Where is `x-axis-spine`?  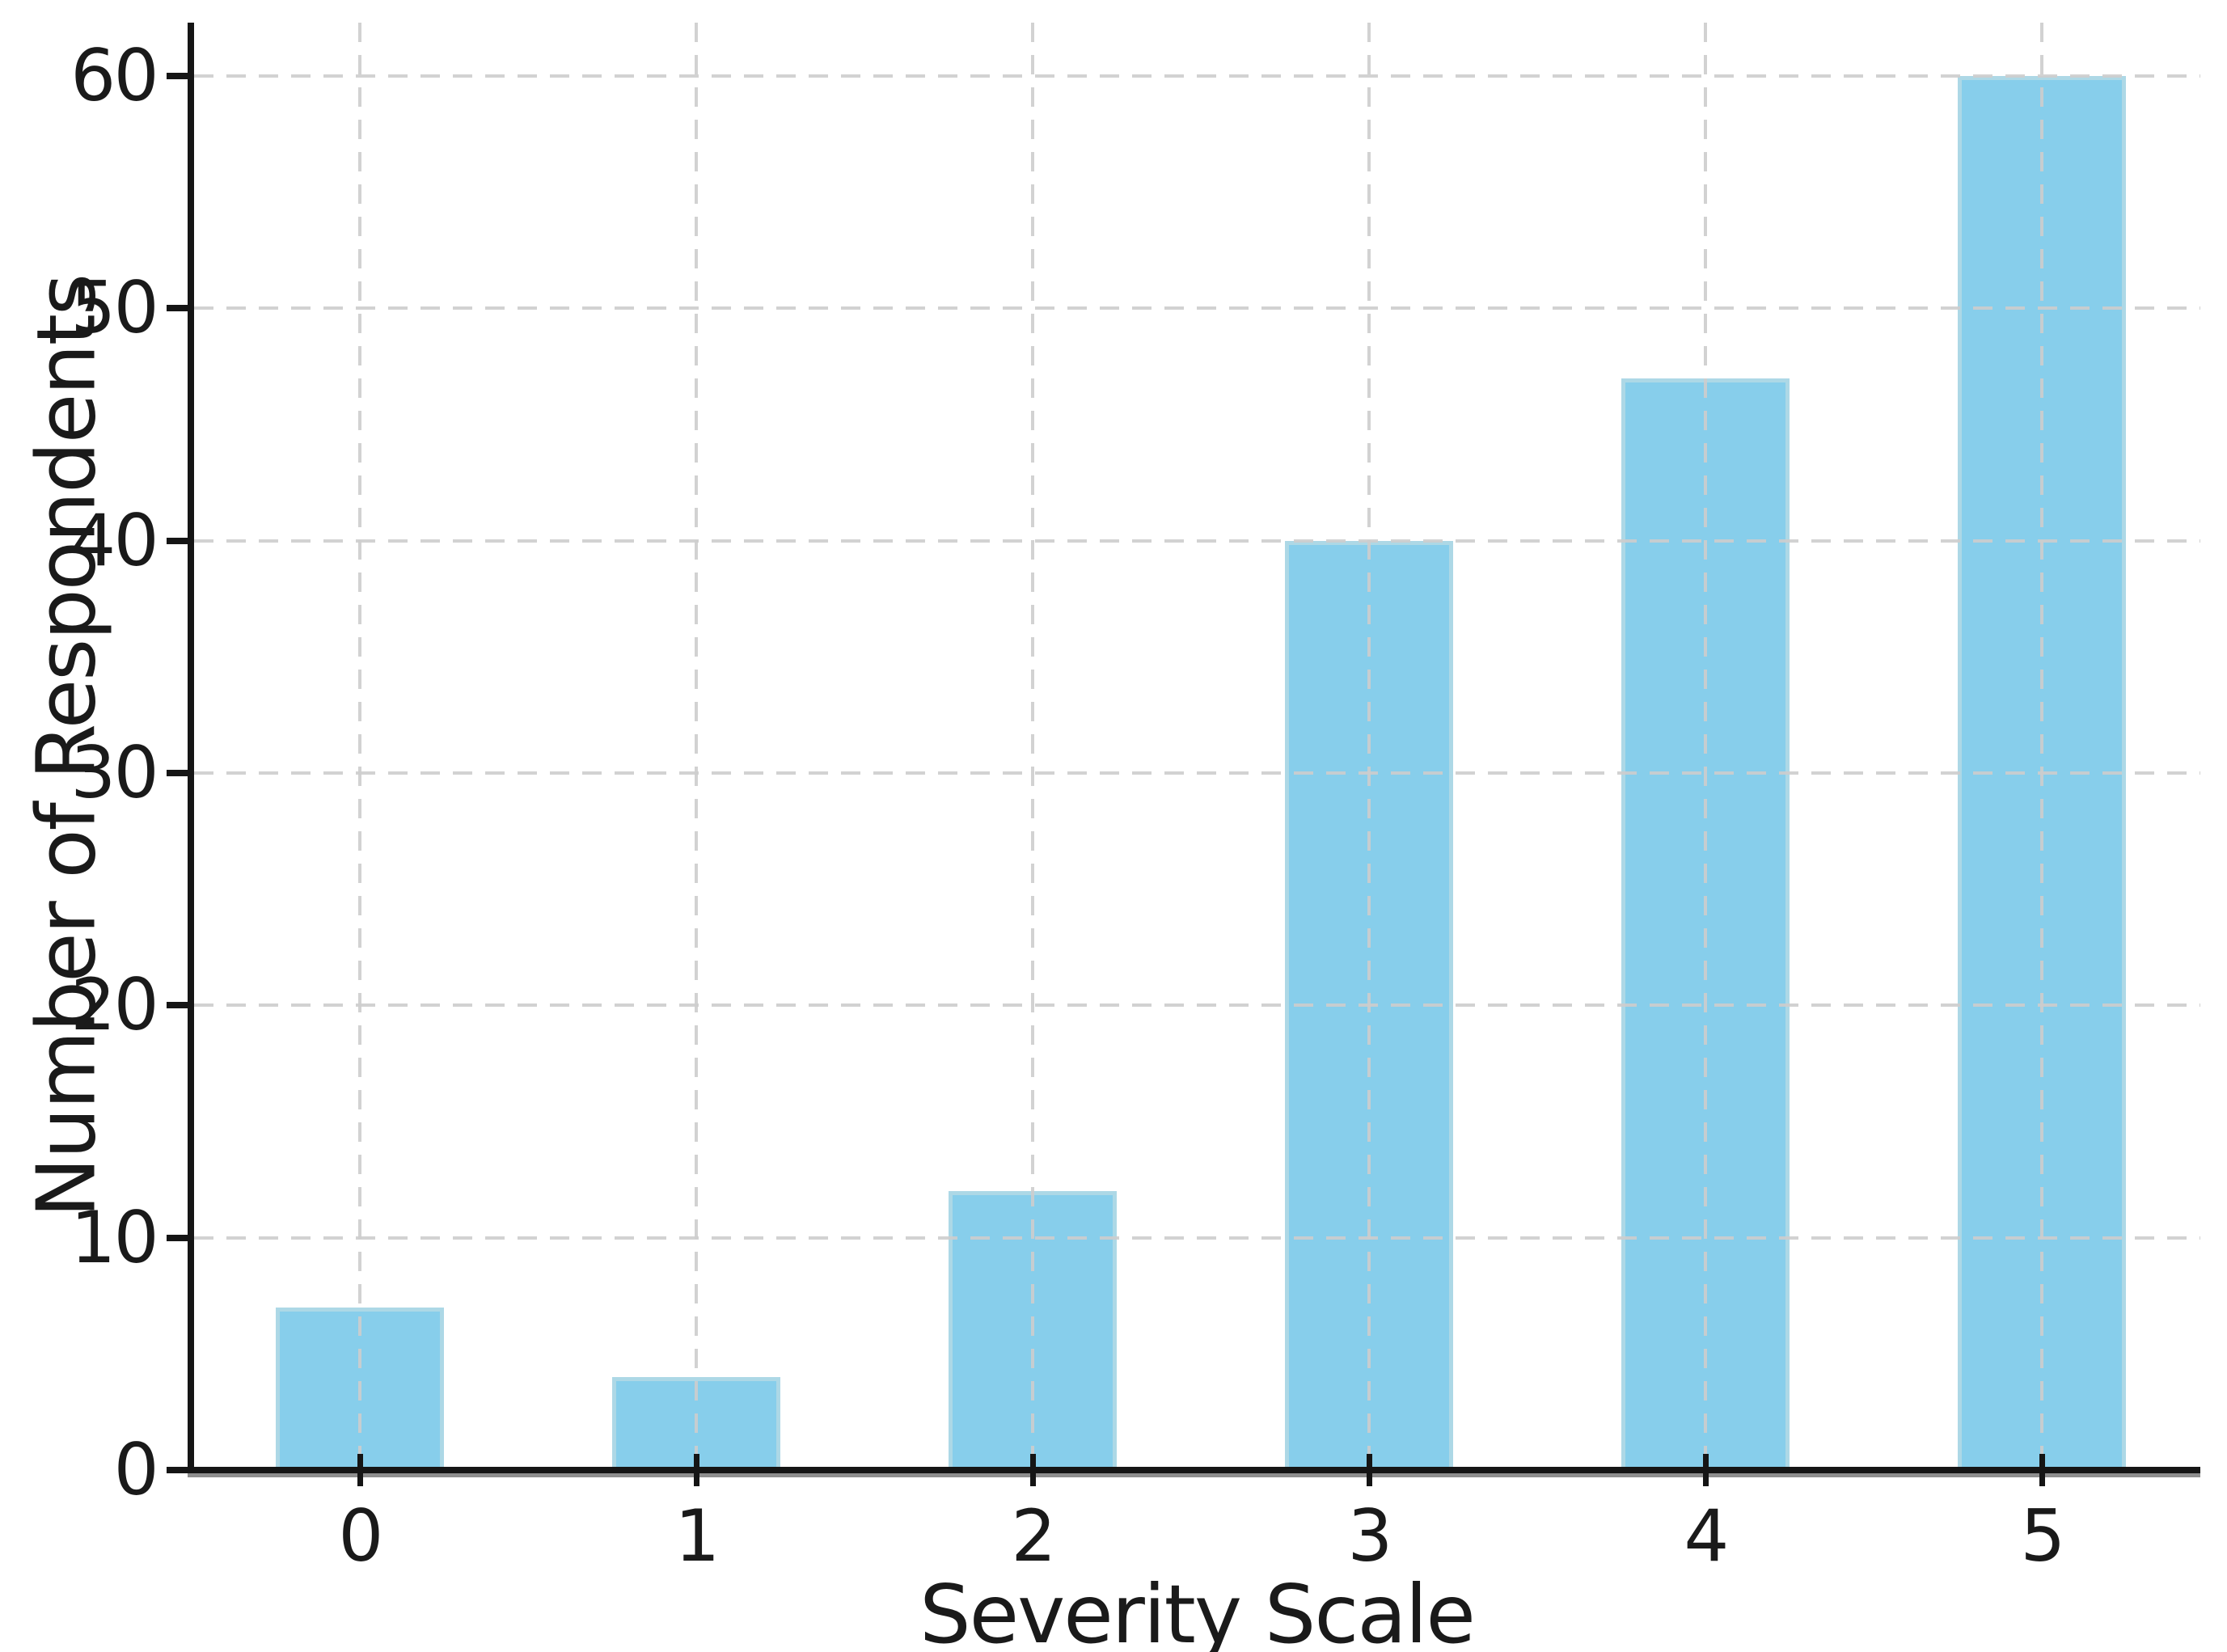 x-axis-spine is located at coordinates (1194, 1470).